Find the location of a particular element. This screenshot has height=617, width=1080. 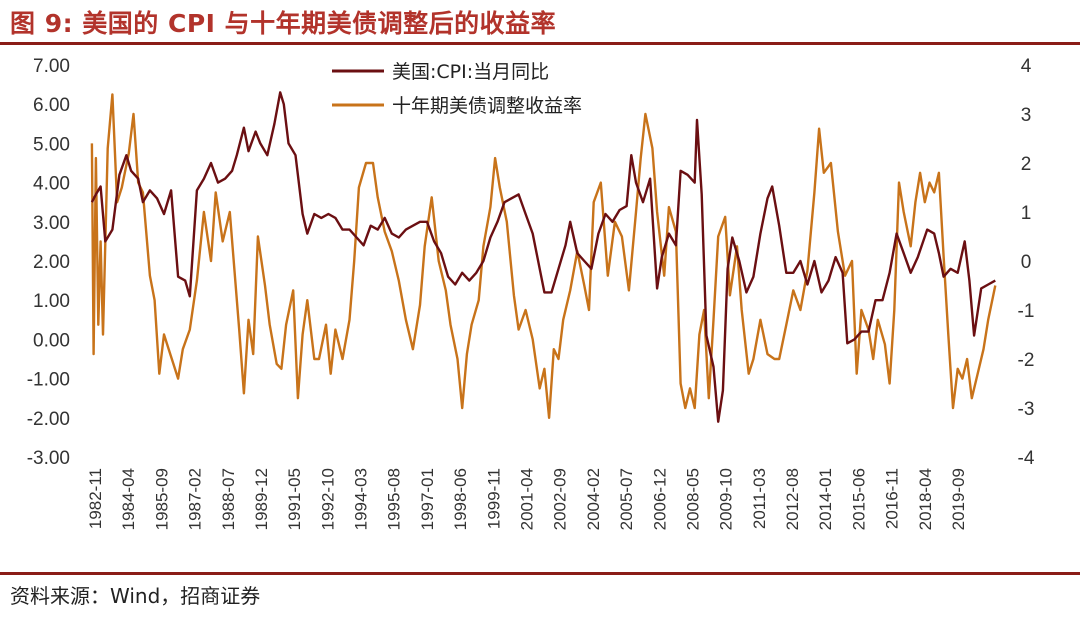

legend: 美国:CPI:当月同比 十年期美债调整收益率 is located at coordinates (457, 89).